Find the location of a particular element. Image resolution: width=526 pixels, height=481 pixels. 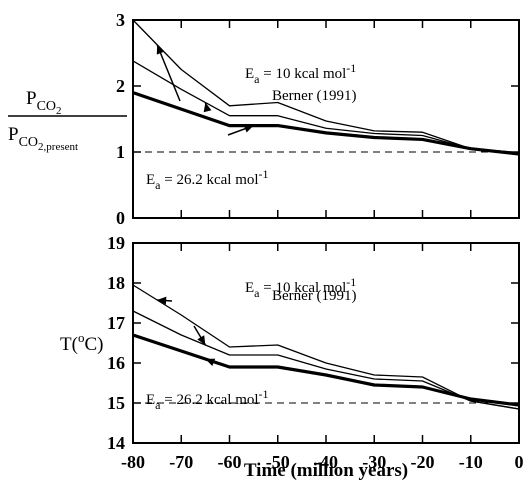

ylabel-num-sub: CO is located at coordinates (46, 106).